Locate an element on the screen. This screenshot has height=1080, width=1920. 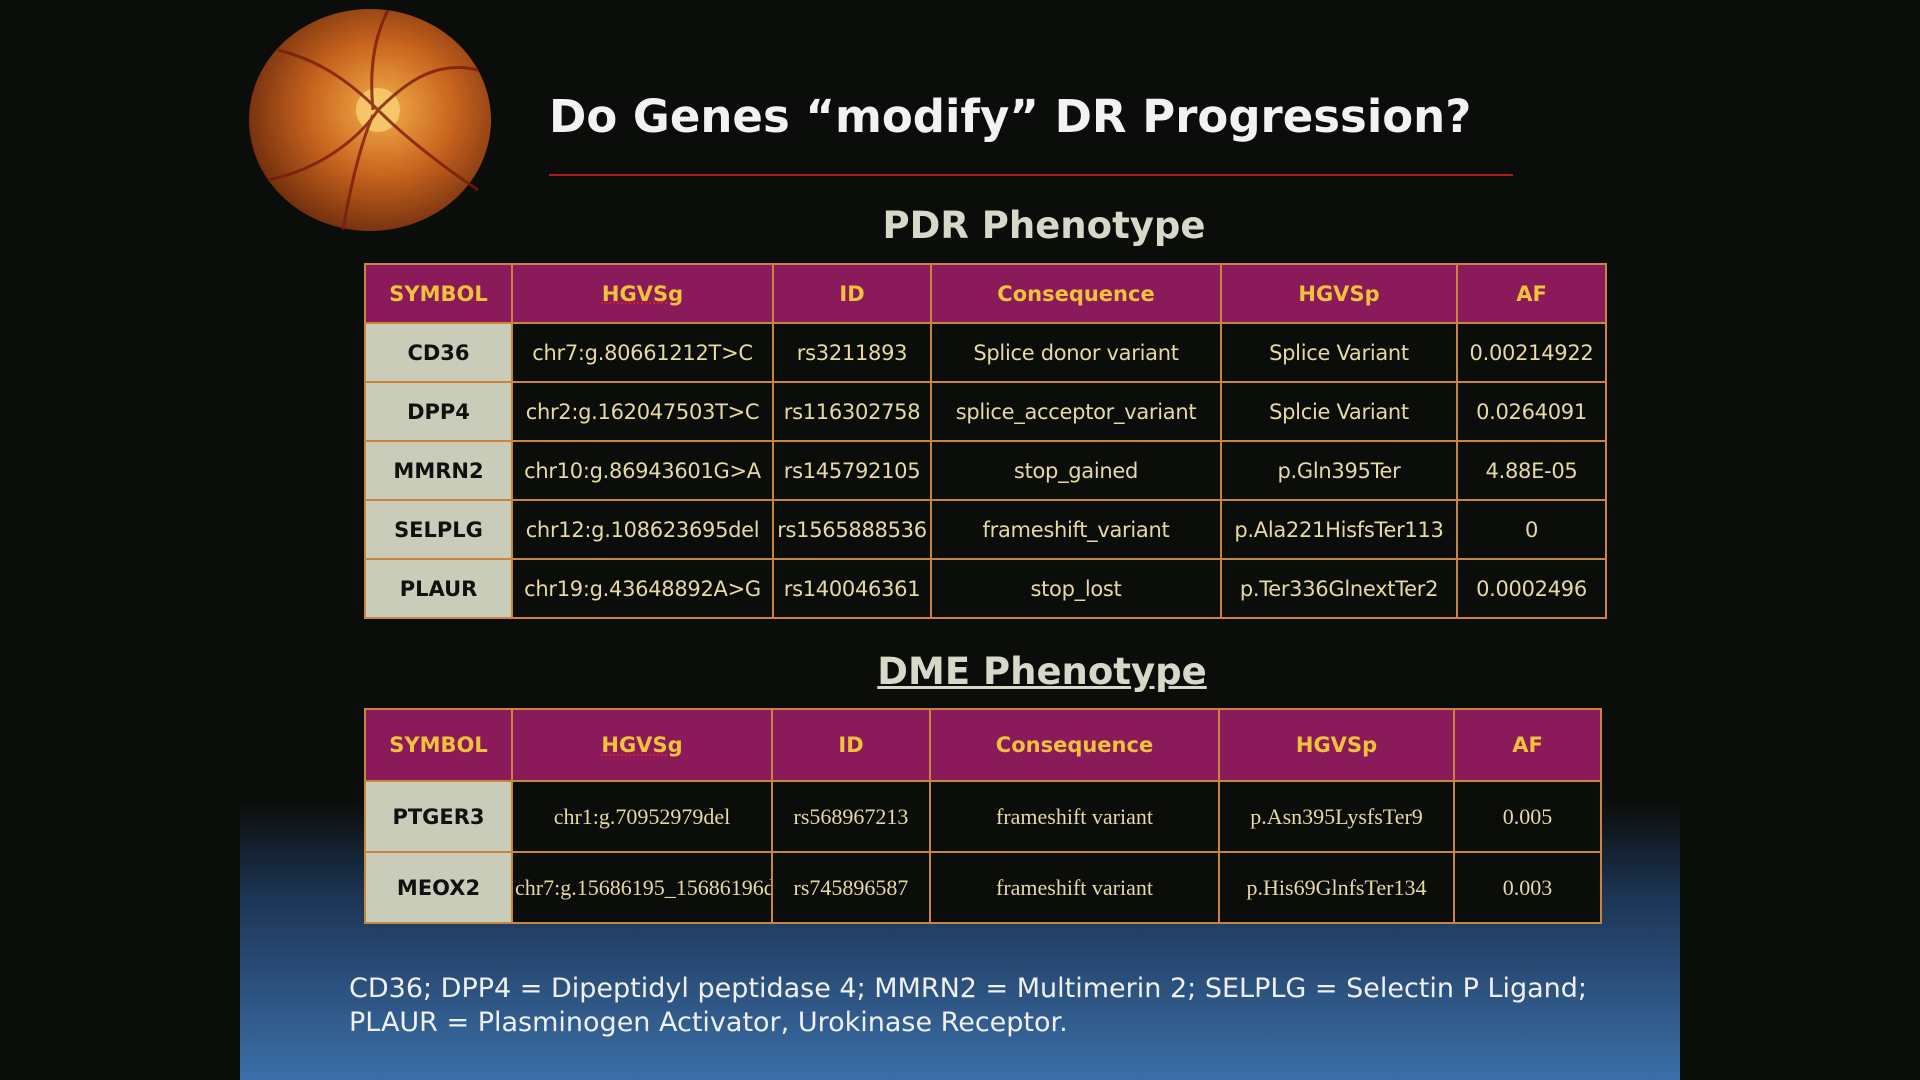
row-header: MEOX2 is located at coordinates (438, 887).